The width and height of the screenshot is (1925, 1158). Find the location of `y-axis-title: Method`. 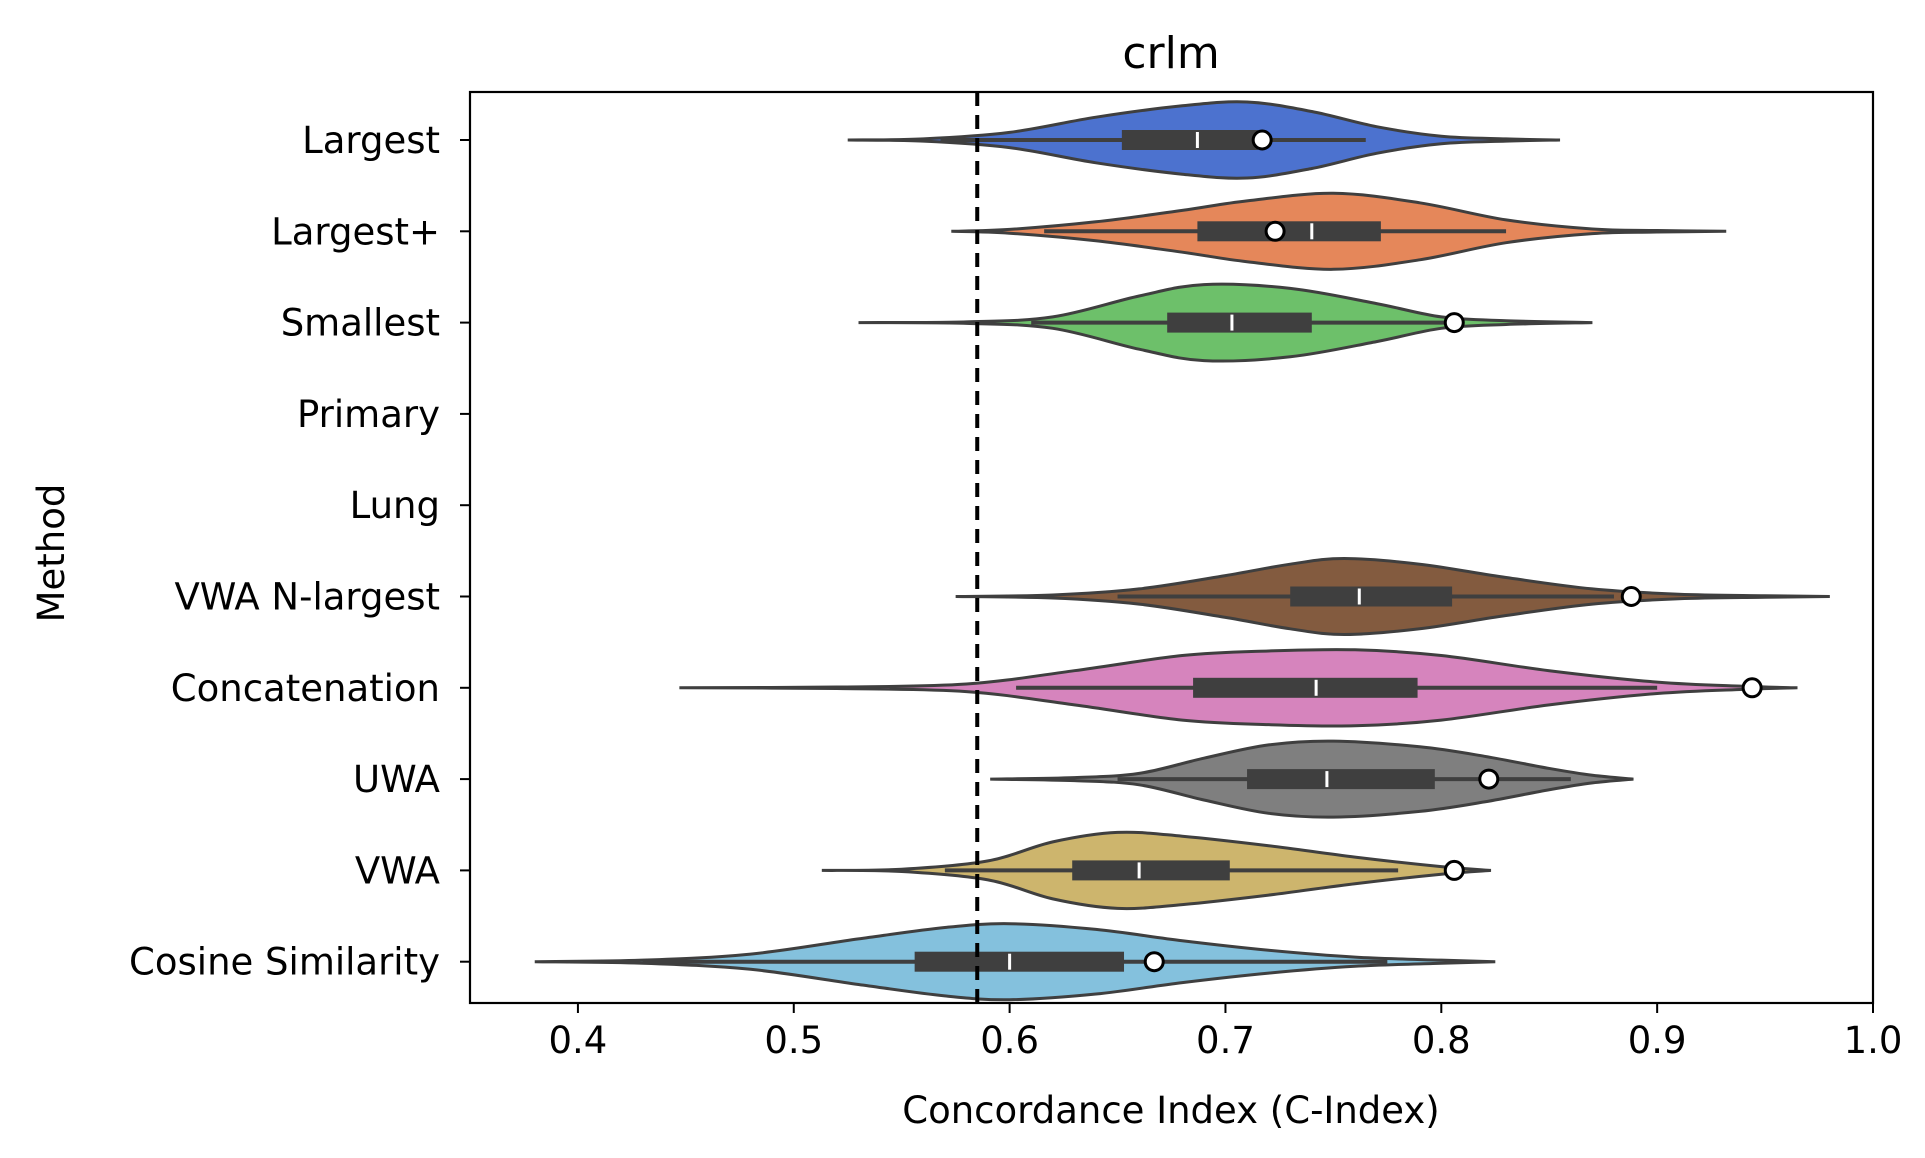

y-axis-title: Method is located at coordinates (51, 553).